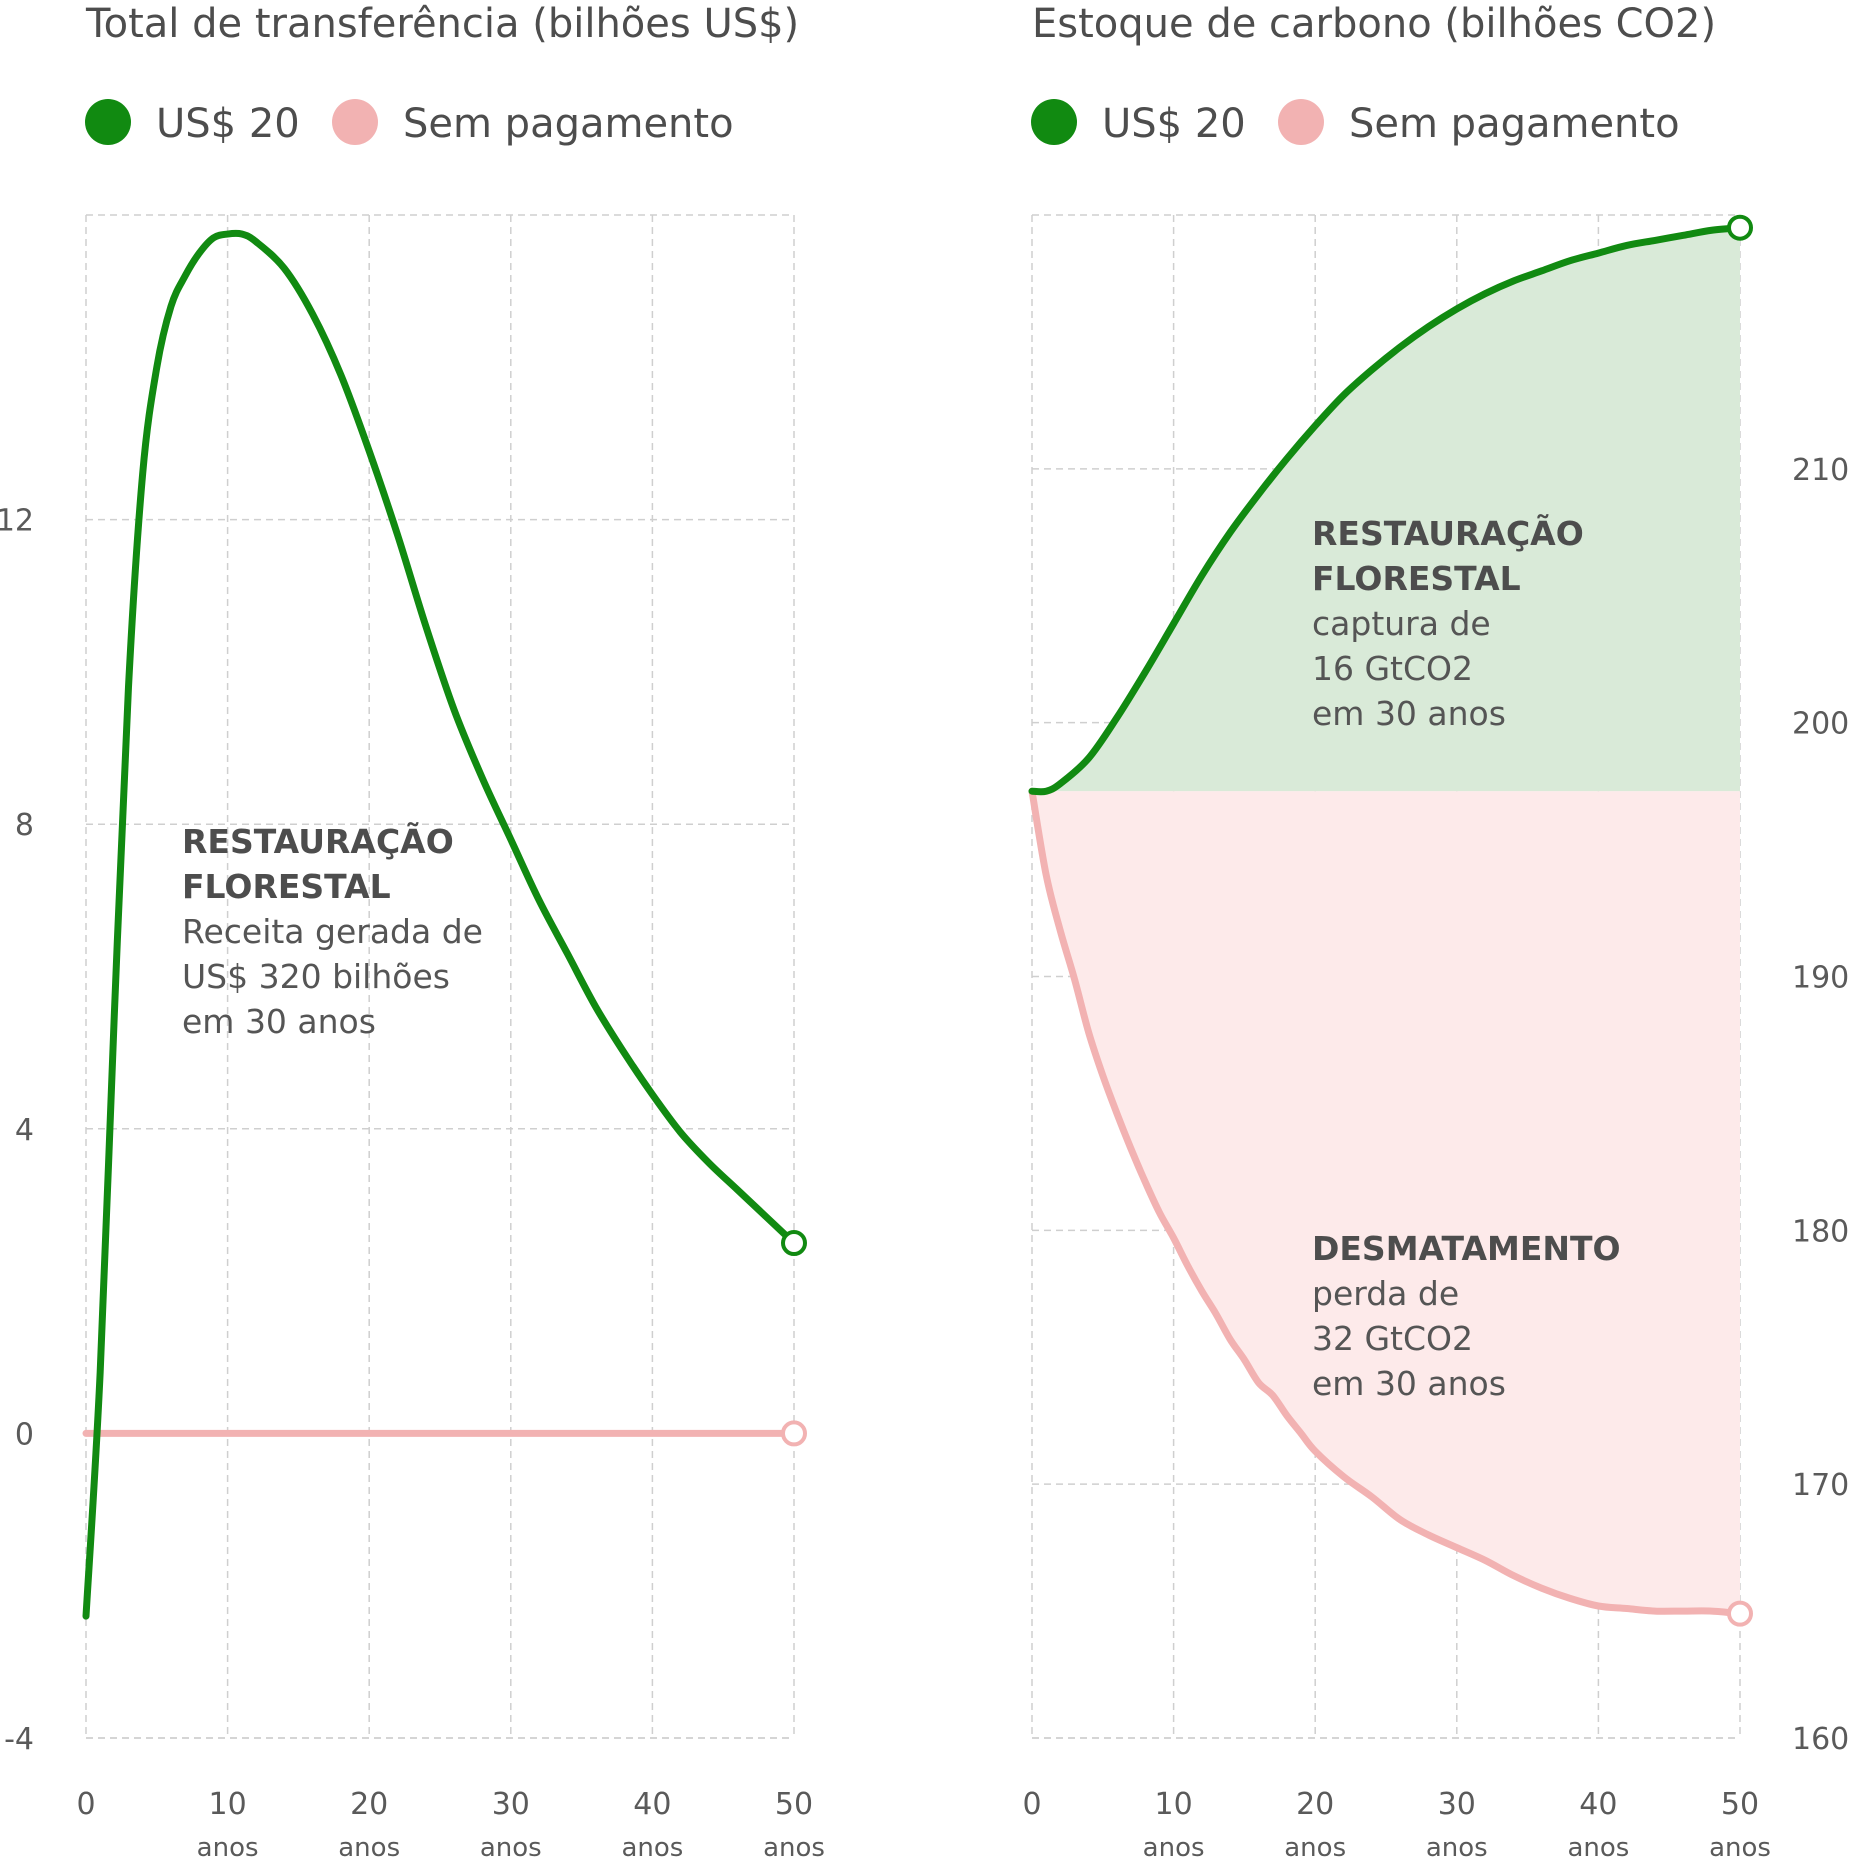 The height and width of the screenshot is (1867, 1859). What do you see at coordinates (1392, 668) in the screenshot?
I see `annotation-text: 16 GtCO2` at bounding box center [1392, 668].